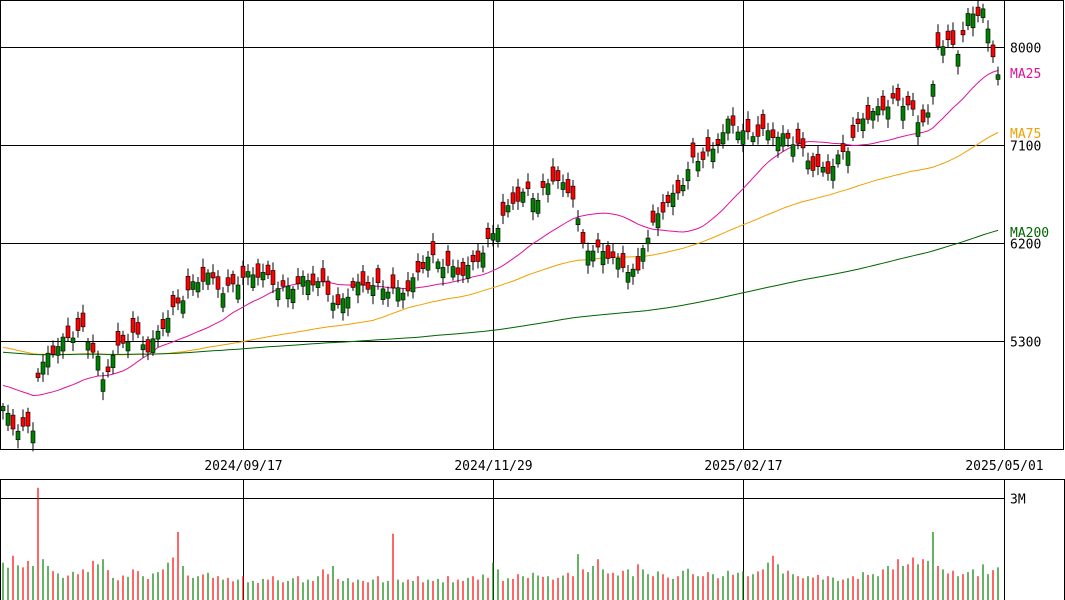 The height and width of the screenshot is (600, 1065). Describe the element at coordinates (1018, 500) in the screenshot. I see `volume-tick-label: 3M` at that location.